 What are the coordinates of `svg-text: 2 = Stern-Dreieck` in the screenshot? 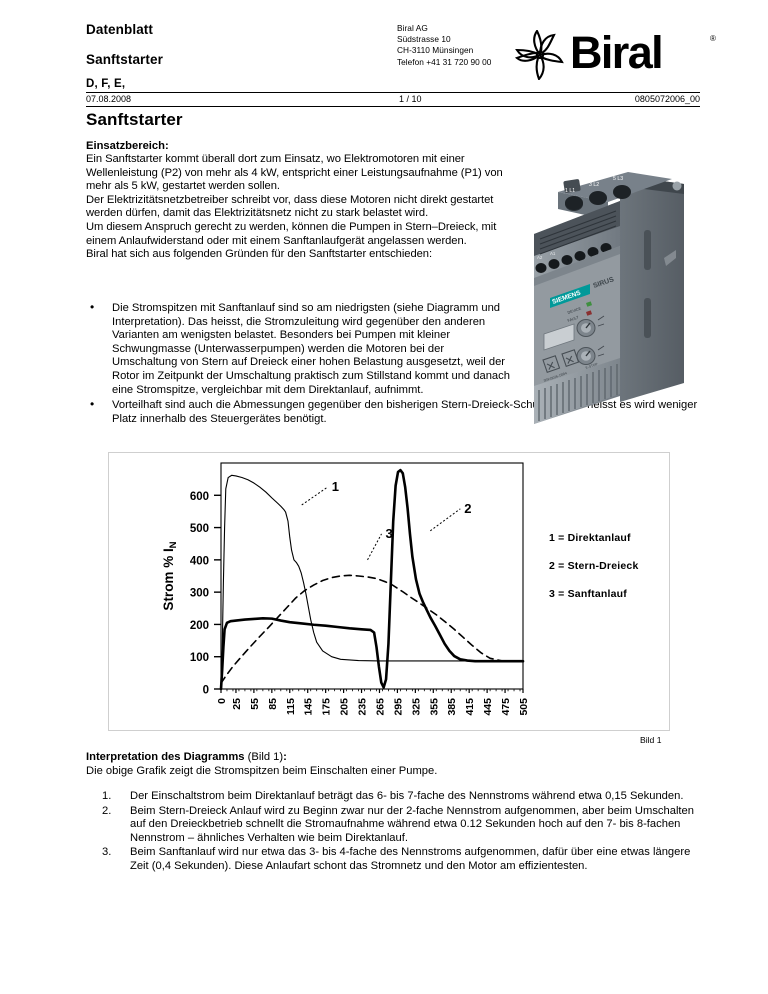 It's located at (594, 566).